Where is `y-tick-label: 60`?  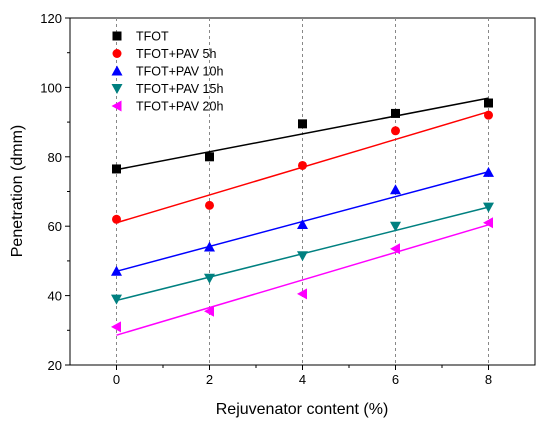
y-tick-label: 60 is located at coordinates (55, 226).